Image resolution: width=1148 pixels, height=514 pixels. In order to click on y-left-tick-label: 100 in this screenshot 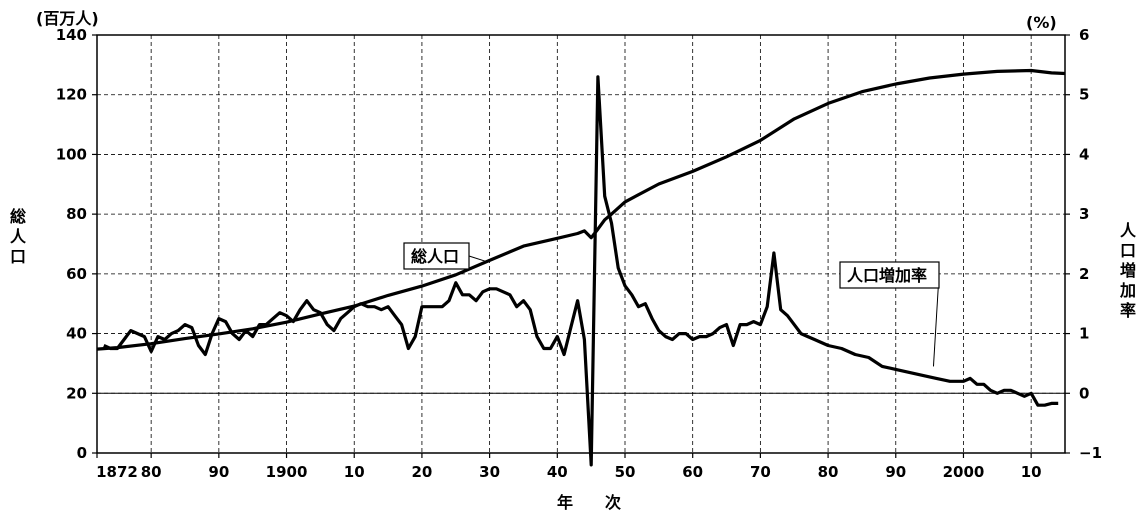, I will do `click(71, 154)`.